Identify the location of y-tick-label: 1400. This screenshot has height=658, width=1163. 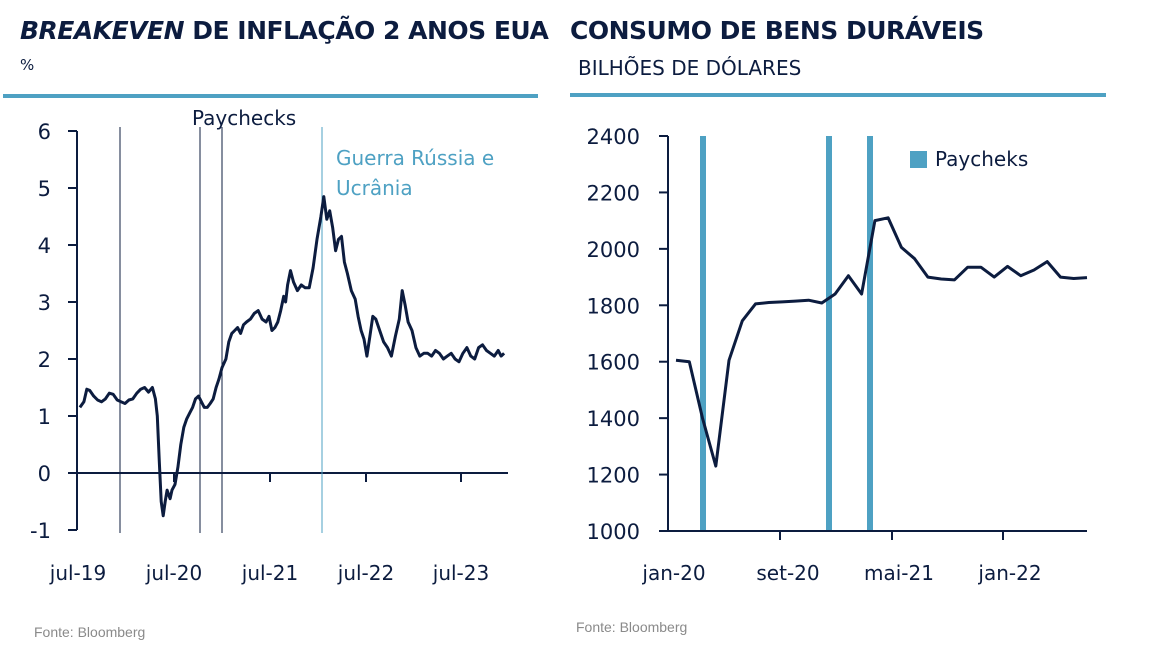
(613, 419).